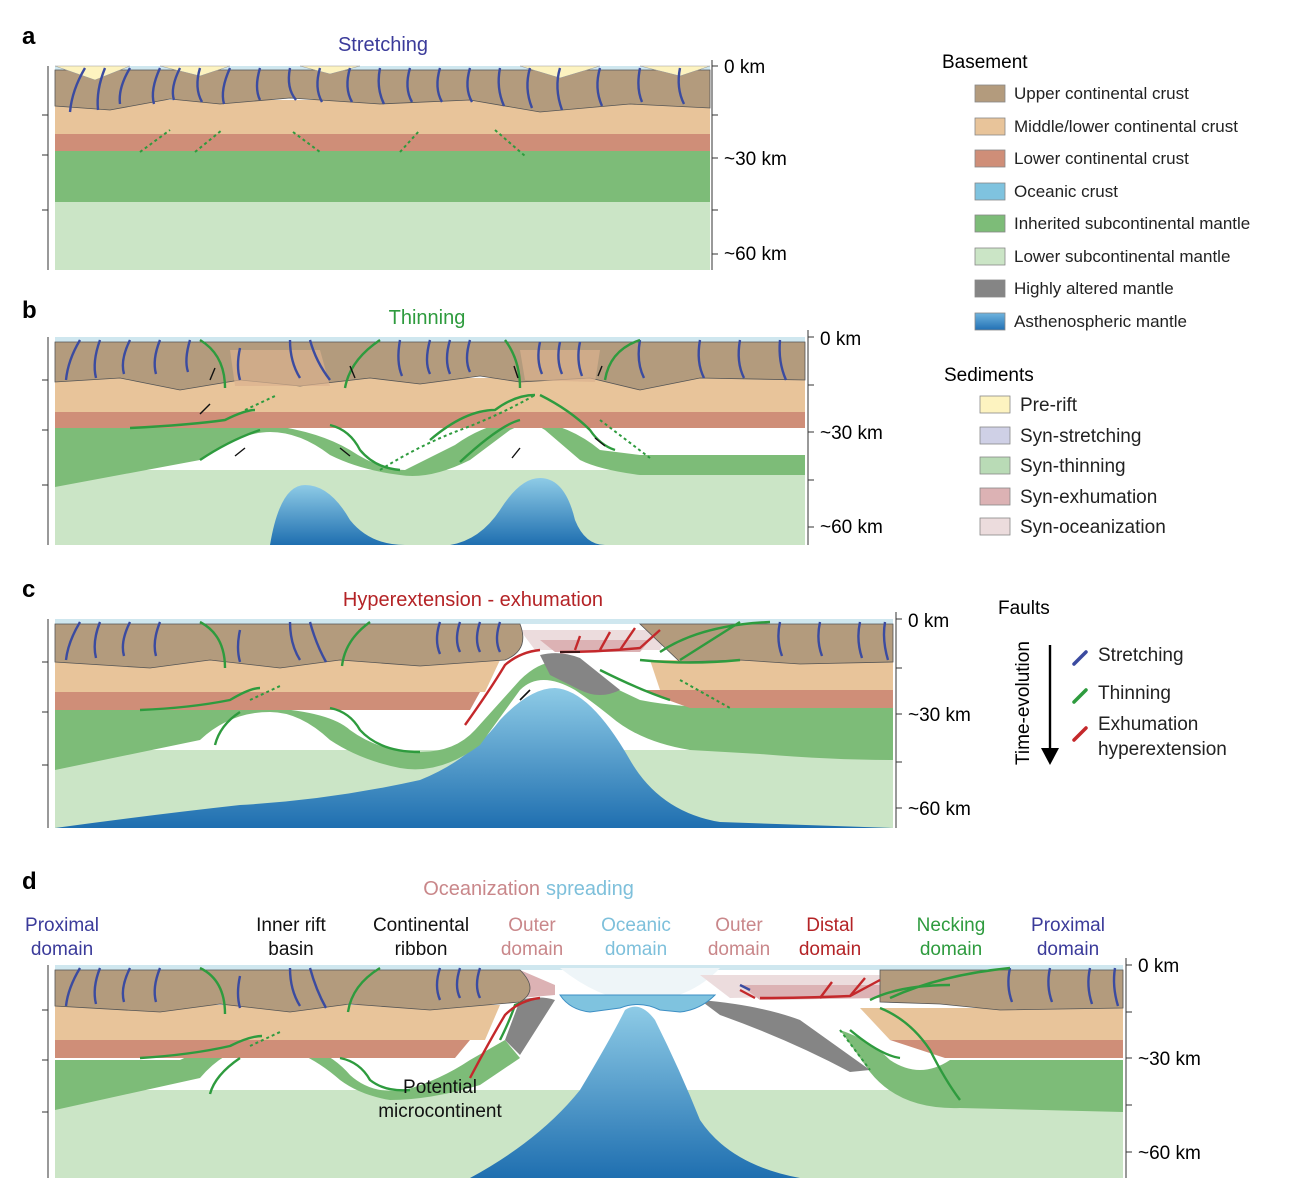  What do you see at coordinates (1050, 705) in the screenshot?
I see `time-arrow` at bounding box center [1050, 705].